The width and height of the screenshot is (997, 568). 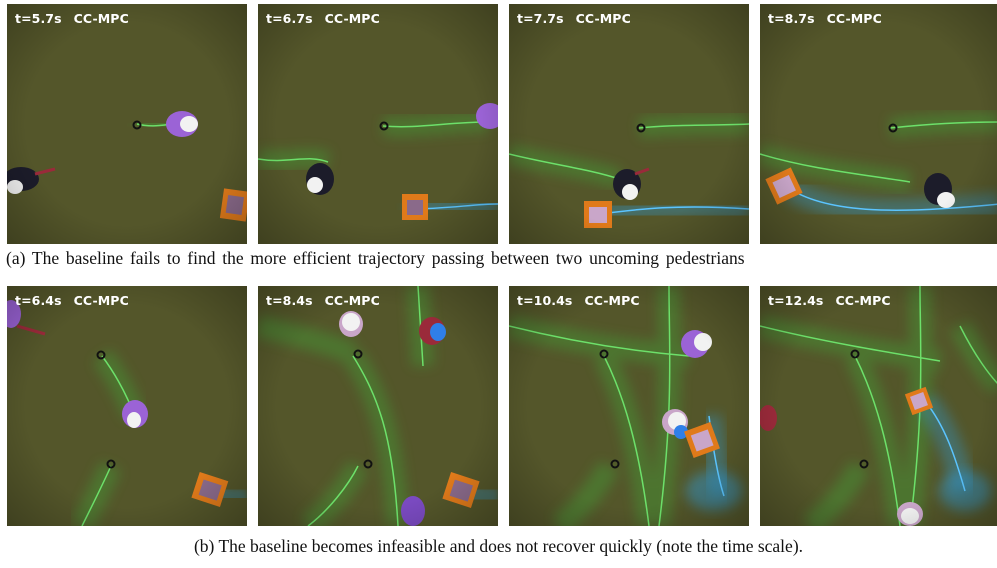 What do you see at coordinates (378, 406) in the screenshot?
I see `photo-panel-b2: t=8.4s CC-MPC` at bounding box center [378, 406].